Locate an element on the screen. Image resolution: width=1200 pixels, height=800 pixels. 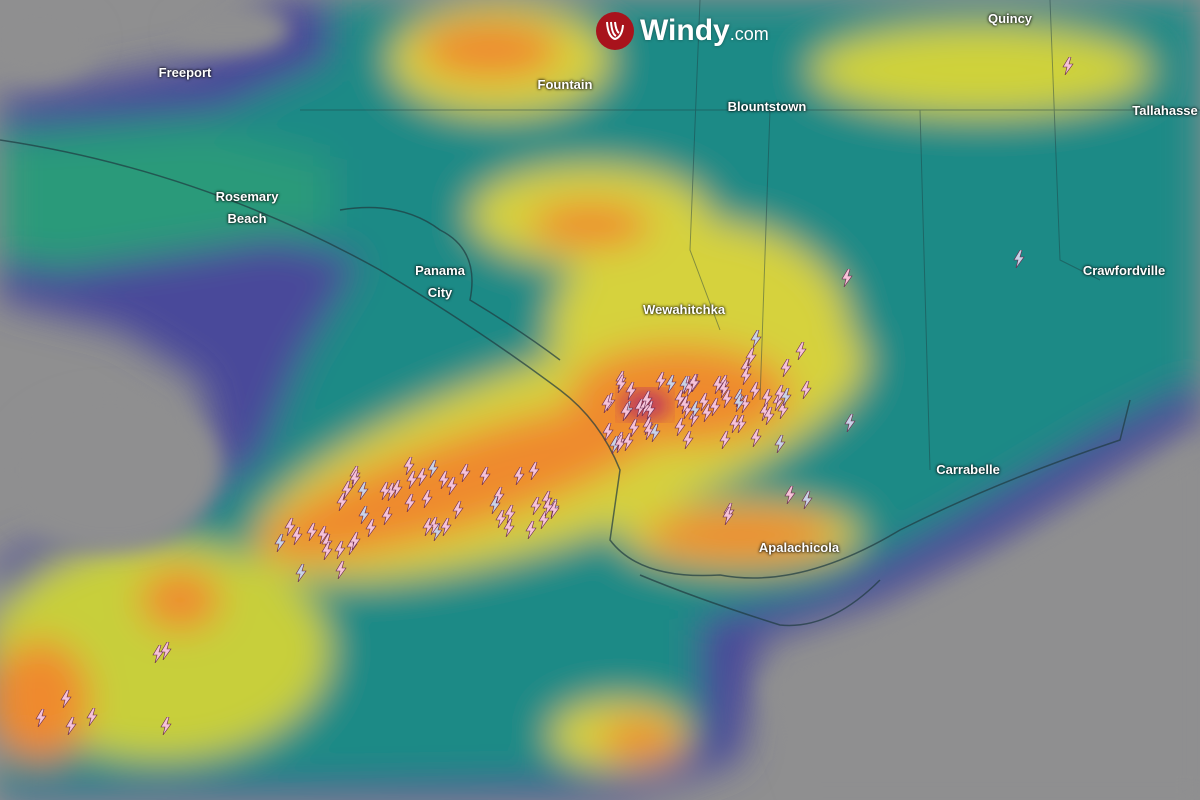
place-label: Apalachicola is located at coordinates (799, 547).